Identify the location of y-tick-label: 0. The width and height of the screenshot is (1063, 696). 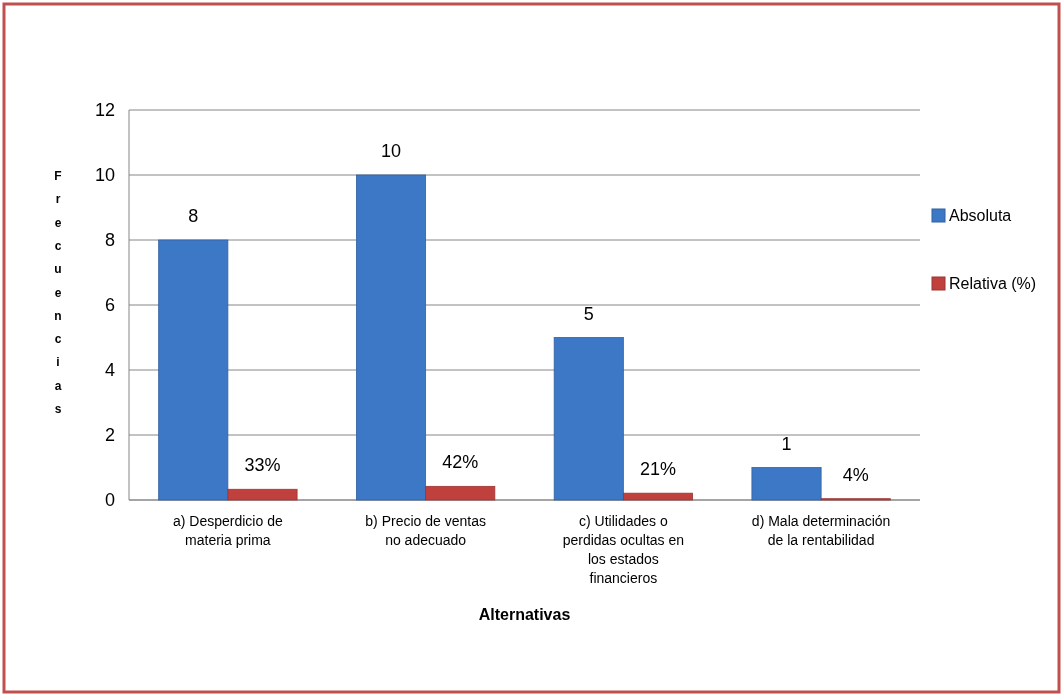
(109, 500).